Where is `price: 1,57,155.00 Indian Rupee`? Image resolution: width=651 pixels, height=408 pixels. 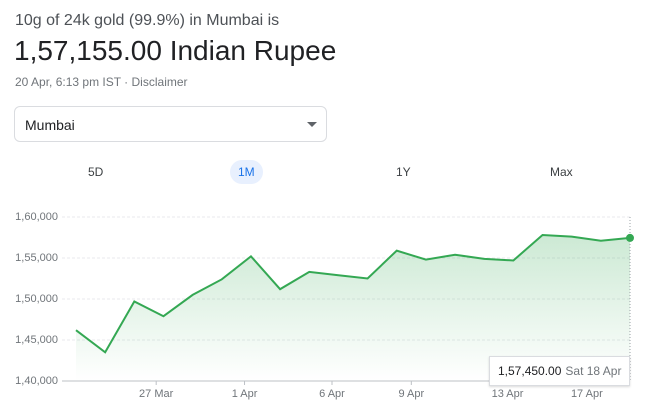
price: 1,57,155.00 Indian Rupee is located at coordinates (175, 50).